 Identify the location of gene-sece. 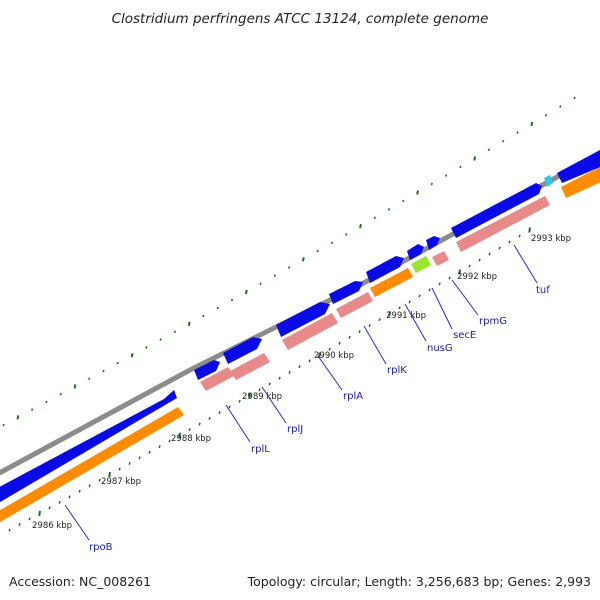
(440, 258).